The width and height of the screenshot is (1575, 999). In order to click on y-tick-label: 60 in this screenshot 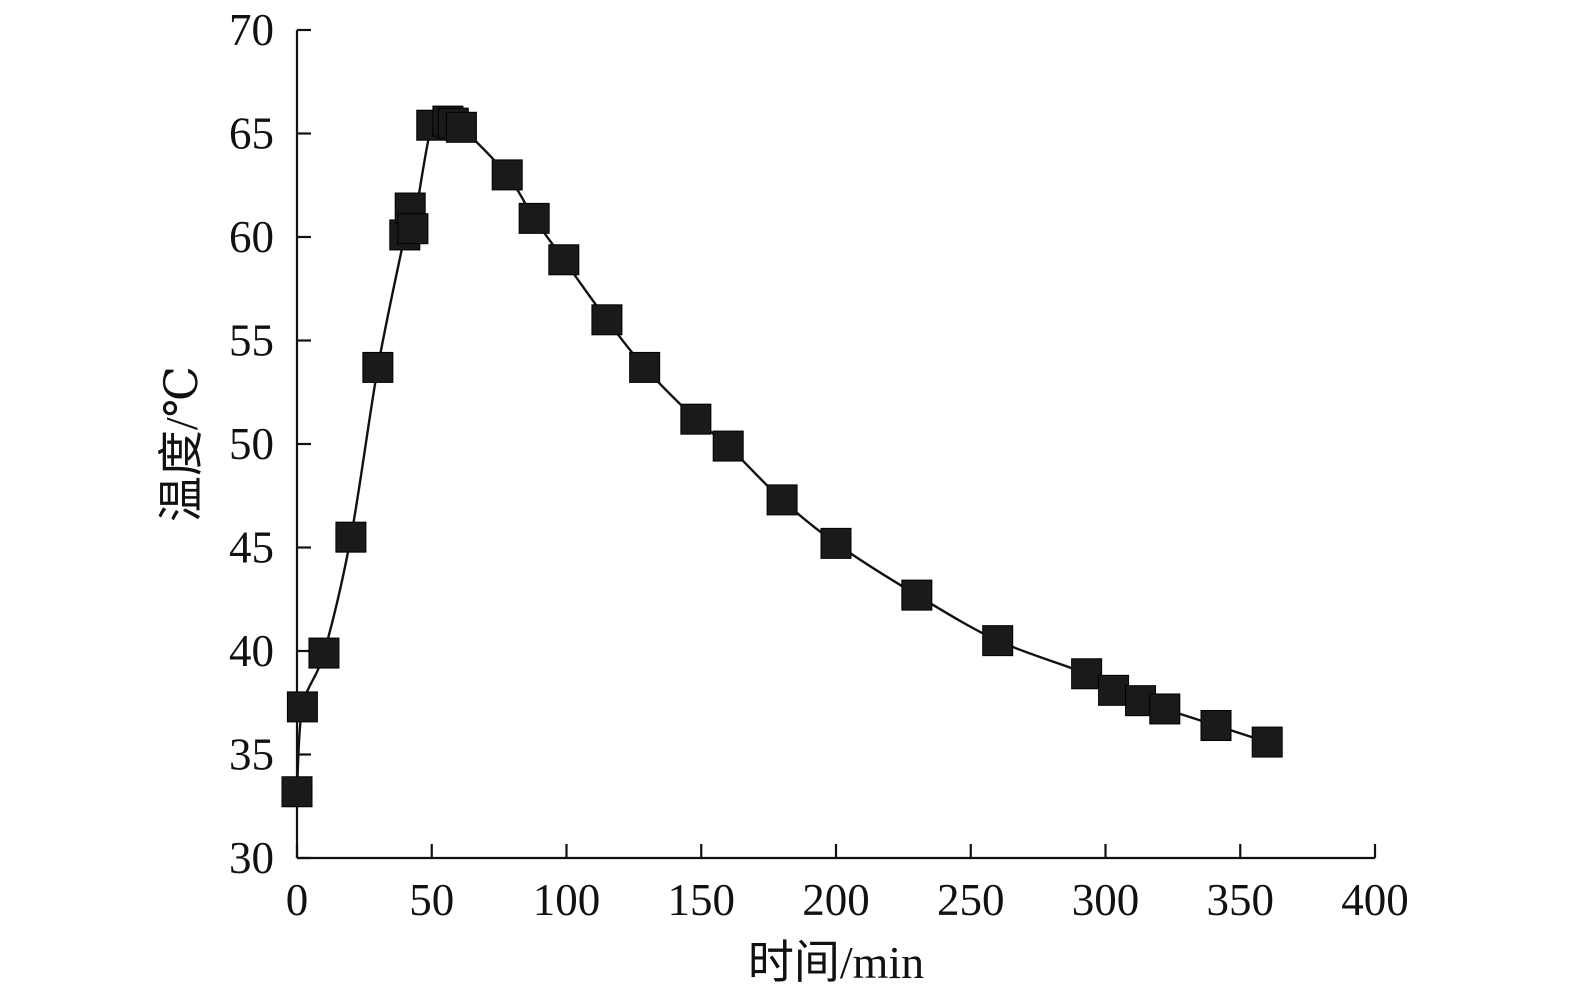, I will do `click(251, 237)`.